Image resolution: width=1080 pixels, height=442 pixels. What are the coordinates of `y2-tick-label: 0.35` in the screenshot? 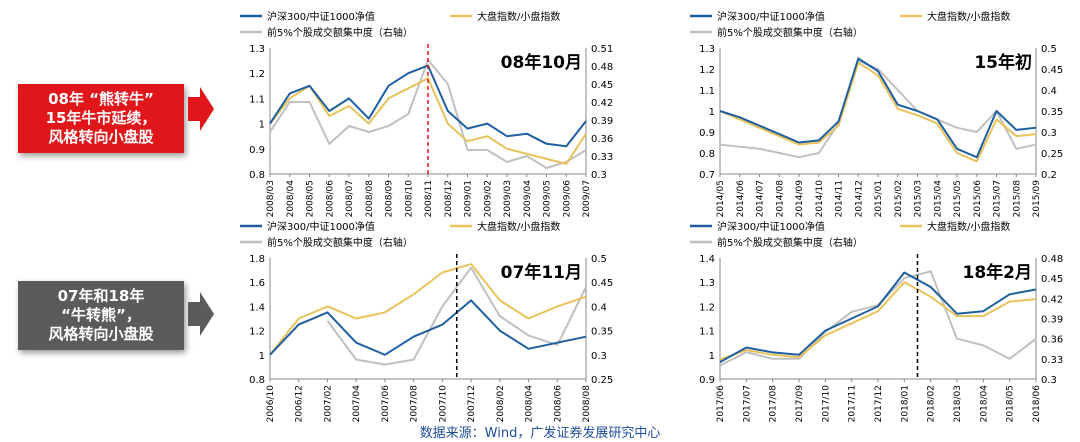 It's located at (1052, 112).